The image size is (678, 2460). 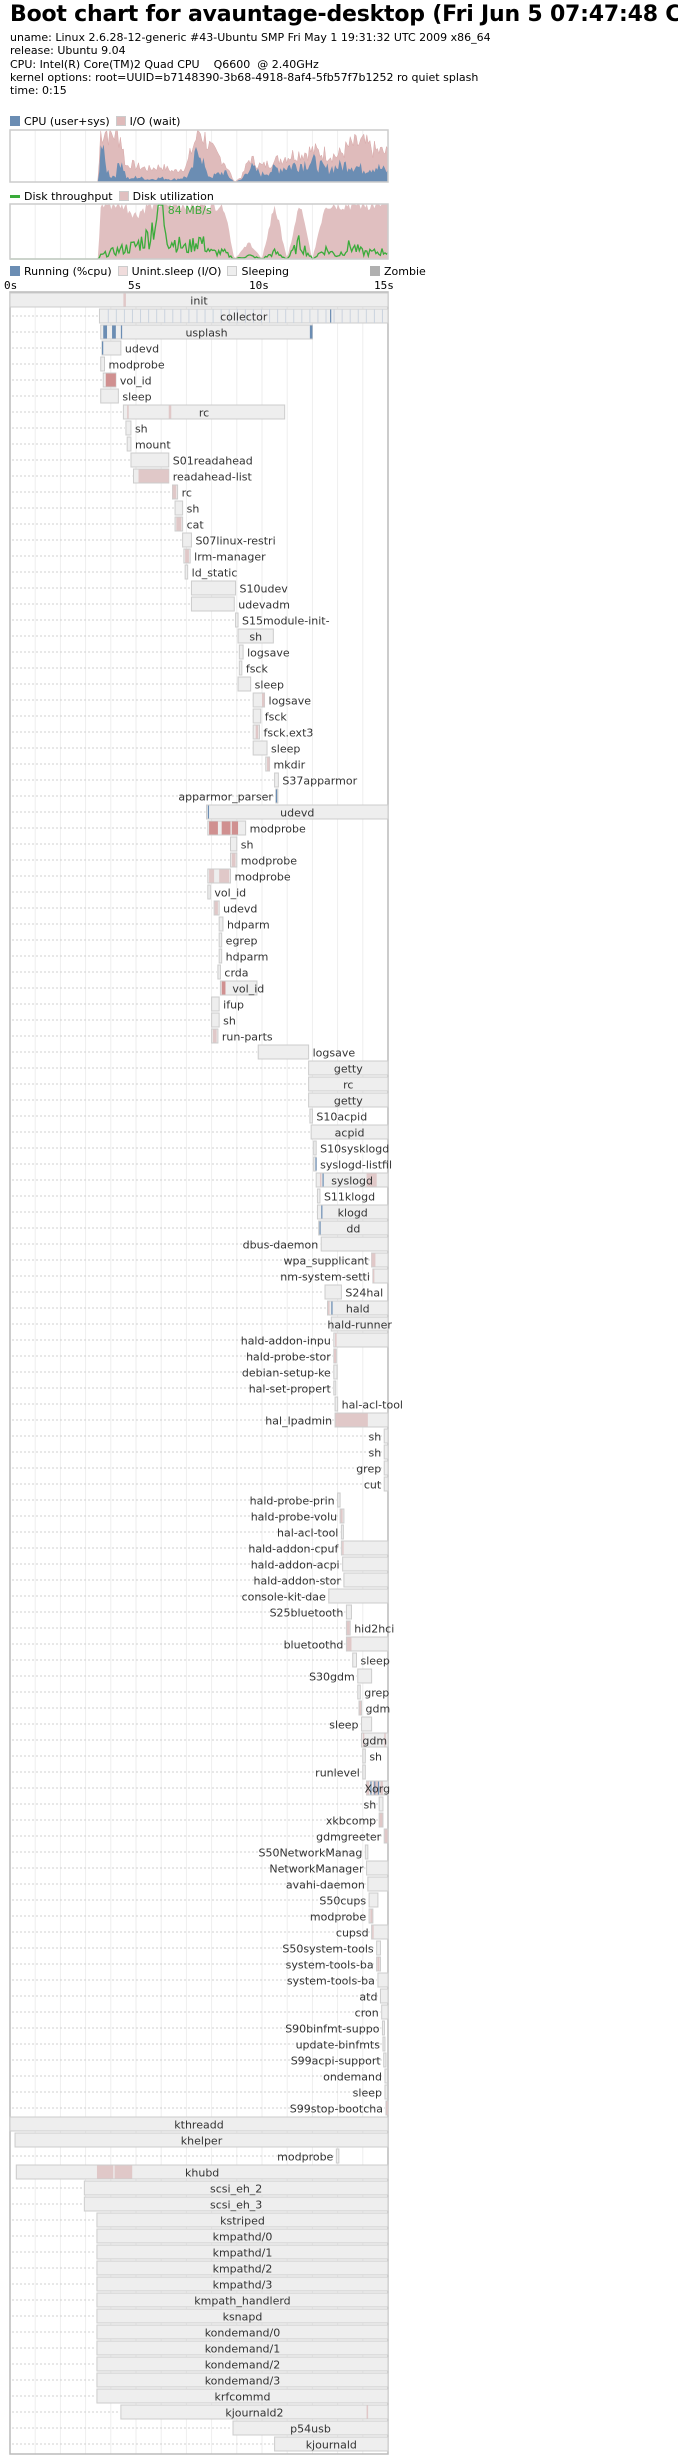 What do you see at coordinates (196, 1964) in the screenshot?
I see `process-row-system-tools-ba: system-tools-ba` at bounding box center [196, 1964].